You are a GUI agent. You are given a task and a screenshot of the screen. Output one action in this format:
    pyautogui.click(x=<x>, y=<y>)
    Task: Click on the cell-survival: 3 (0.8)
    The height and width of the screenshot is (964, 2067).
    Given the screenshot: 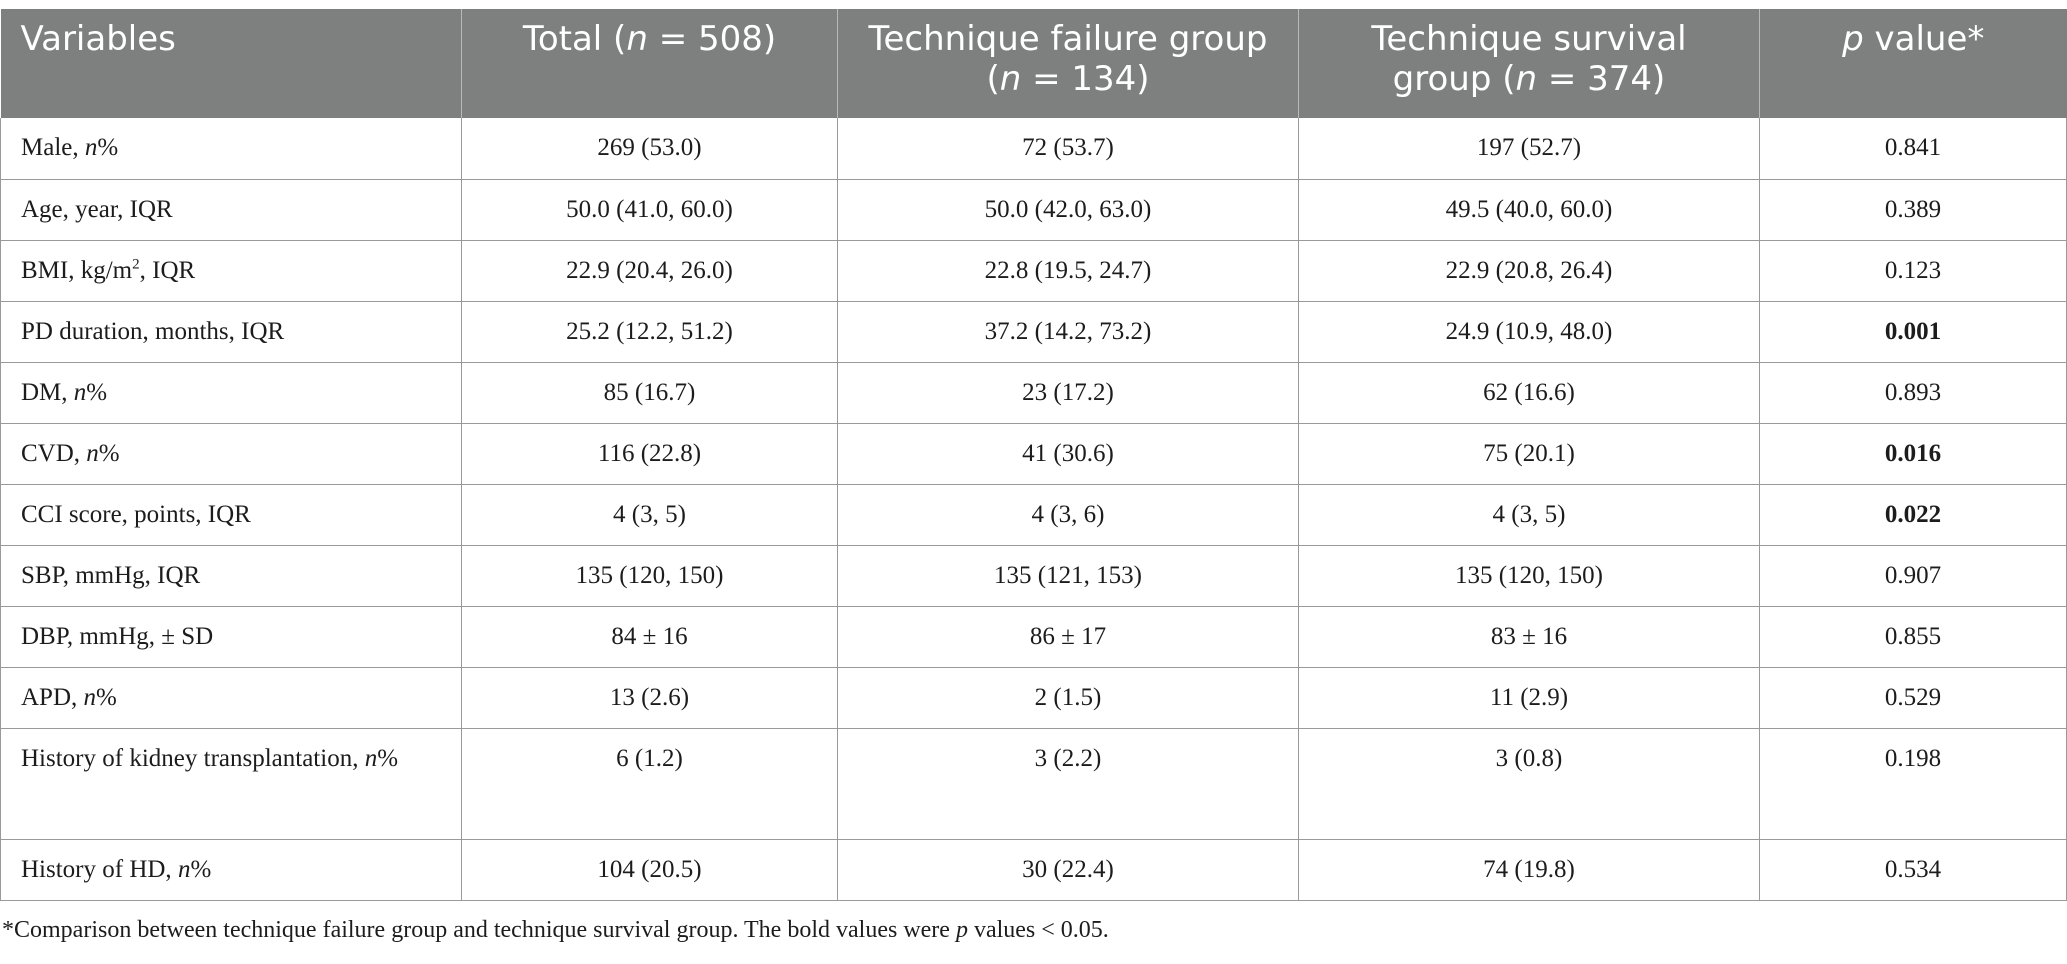 What is the action you would take?
    pyautogui.click(x=1529, y=784)
    